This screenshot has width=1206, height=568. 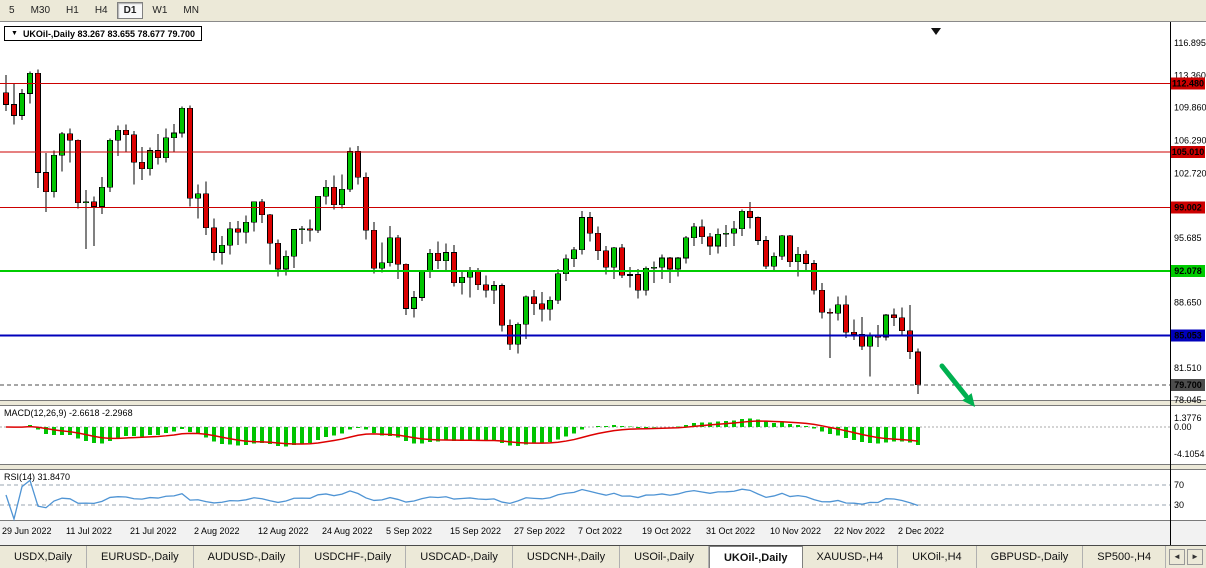 I want to click on annotation-arrow, so click(x=957, y=385).